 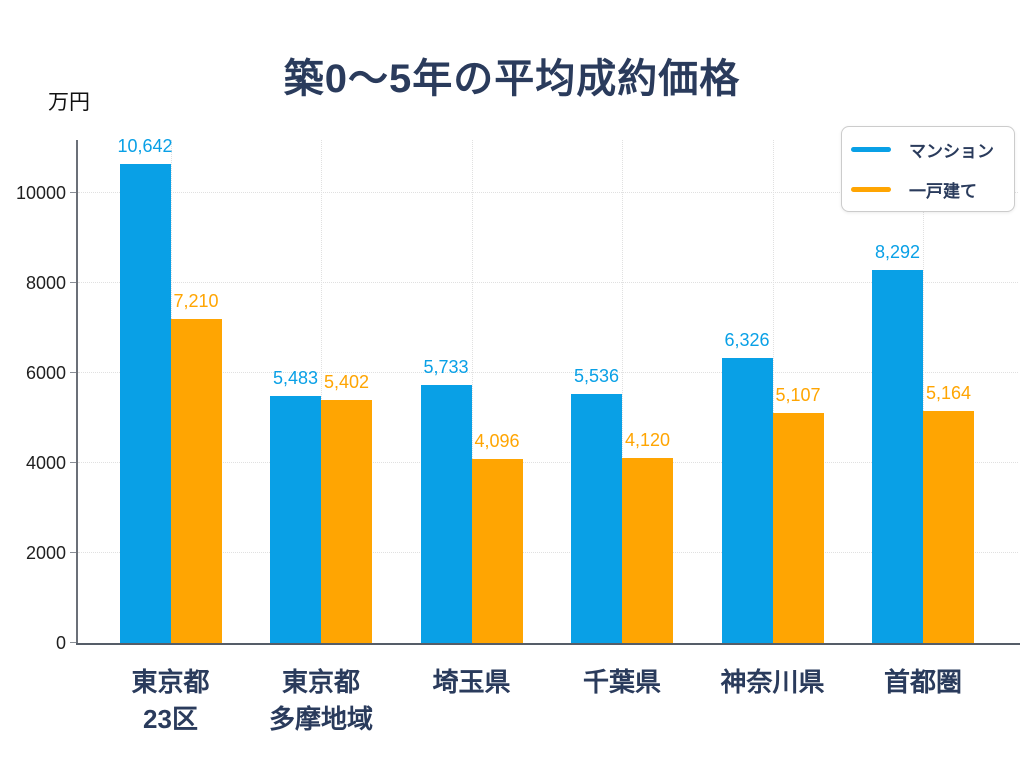 What do you see at coordinates (928, 169) in the screenshot?
I see `legend: マンション 一戸建て` at bounding box center [928, 169].